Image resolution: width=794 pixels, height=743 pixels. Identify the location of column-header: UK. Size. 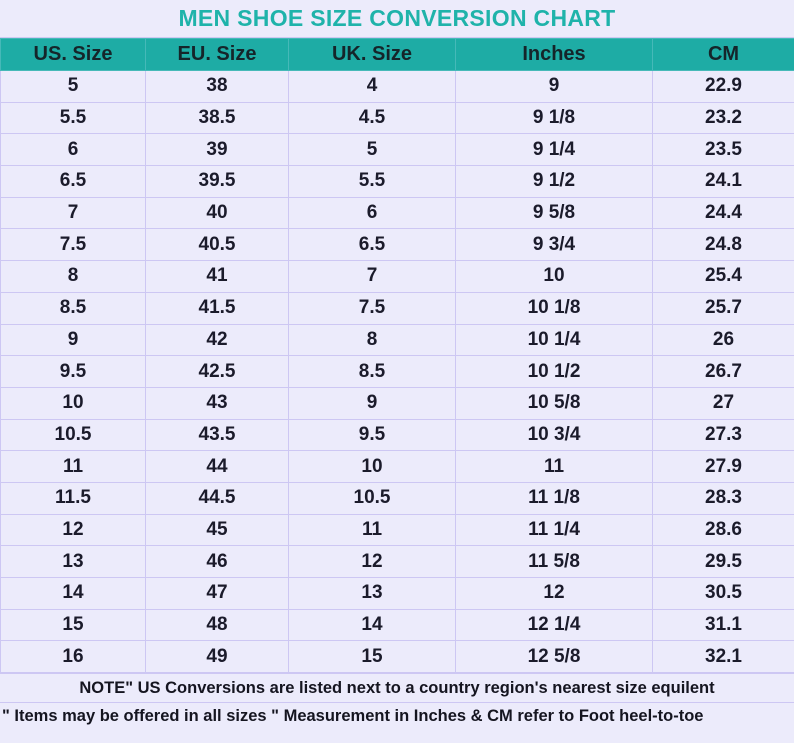
(372, 54).